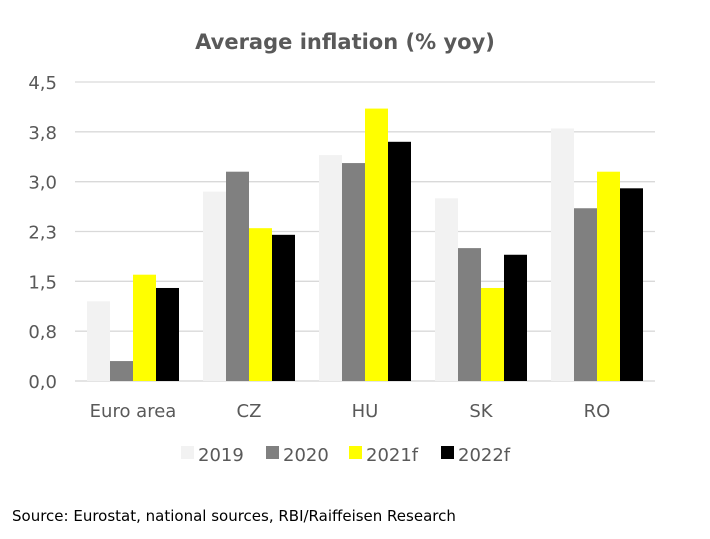 This screenshot has height=539, width=710. I want to click on legend-label: 2020, so click(306, 455).